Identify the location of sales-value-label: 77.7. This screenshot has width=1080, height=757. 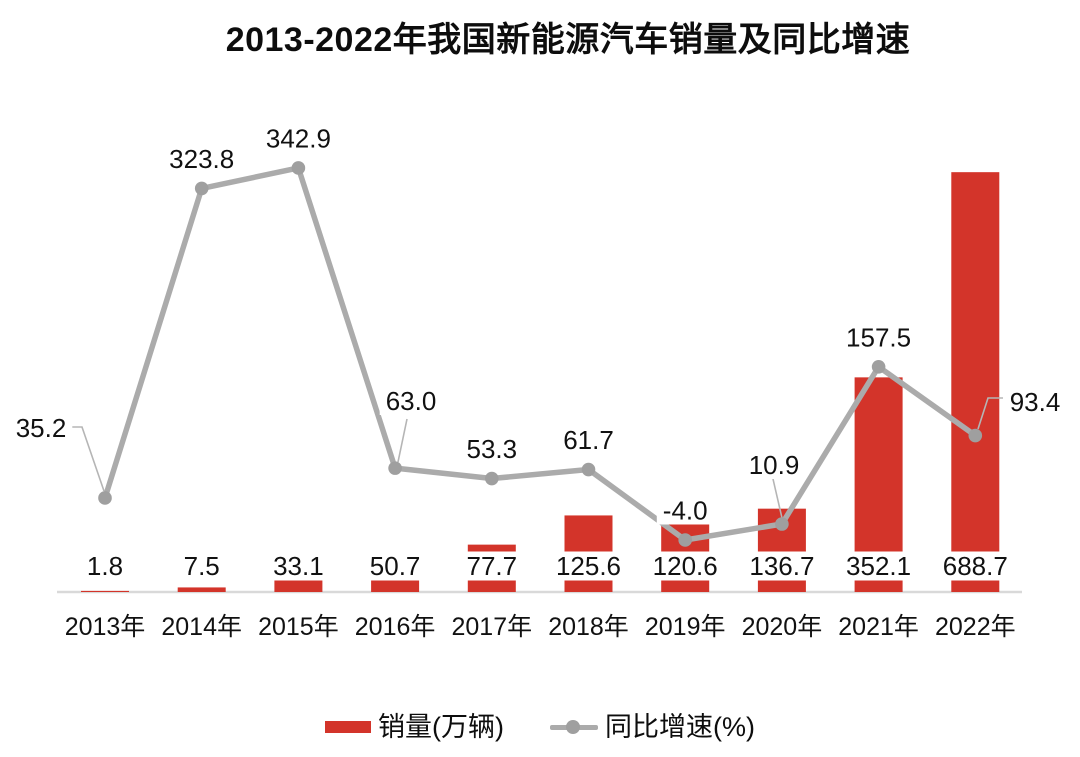
(491, 566).